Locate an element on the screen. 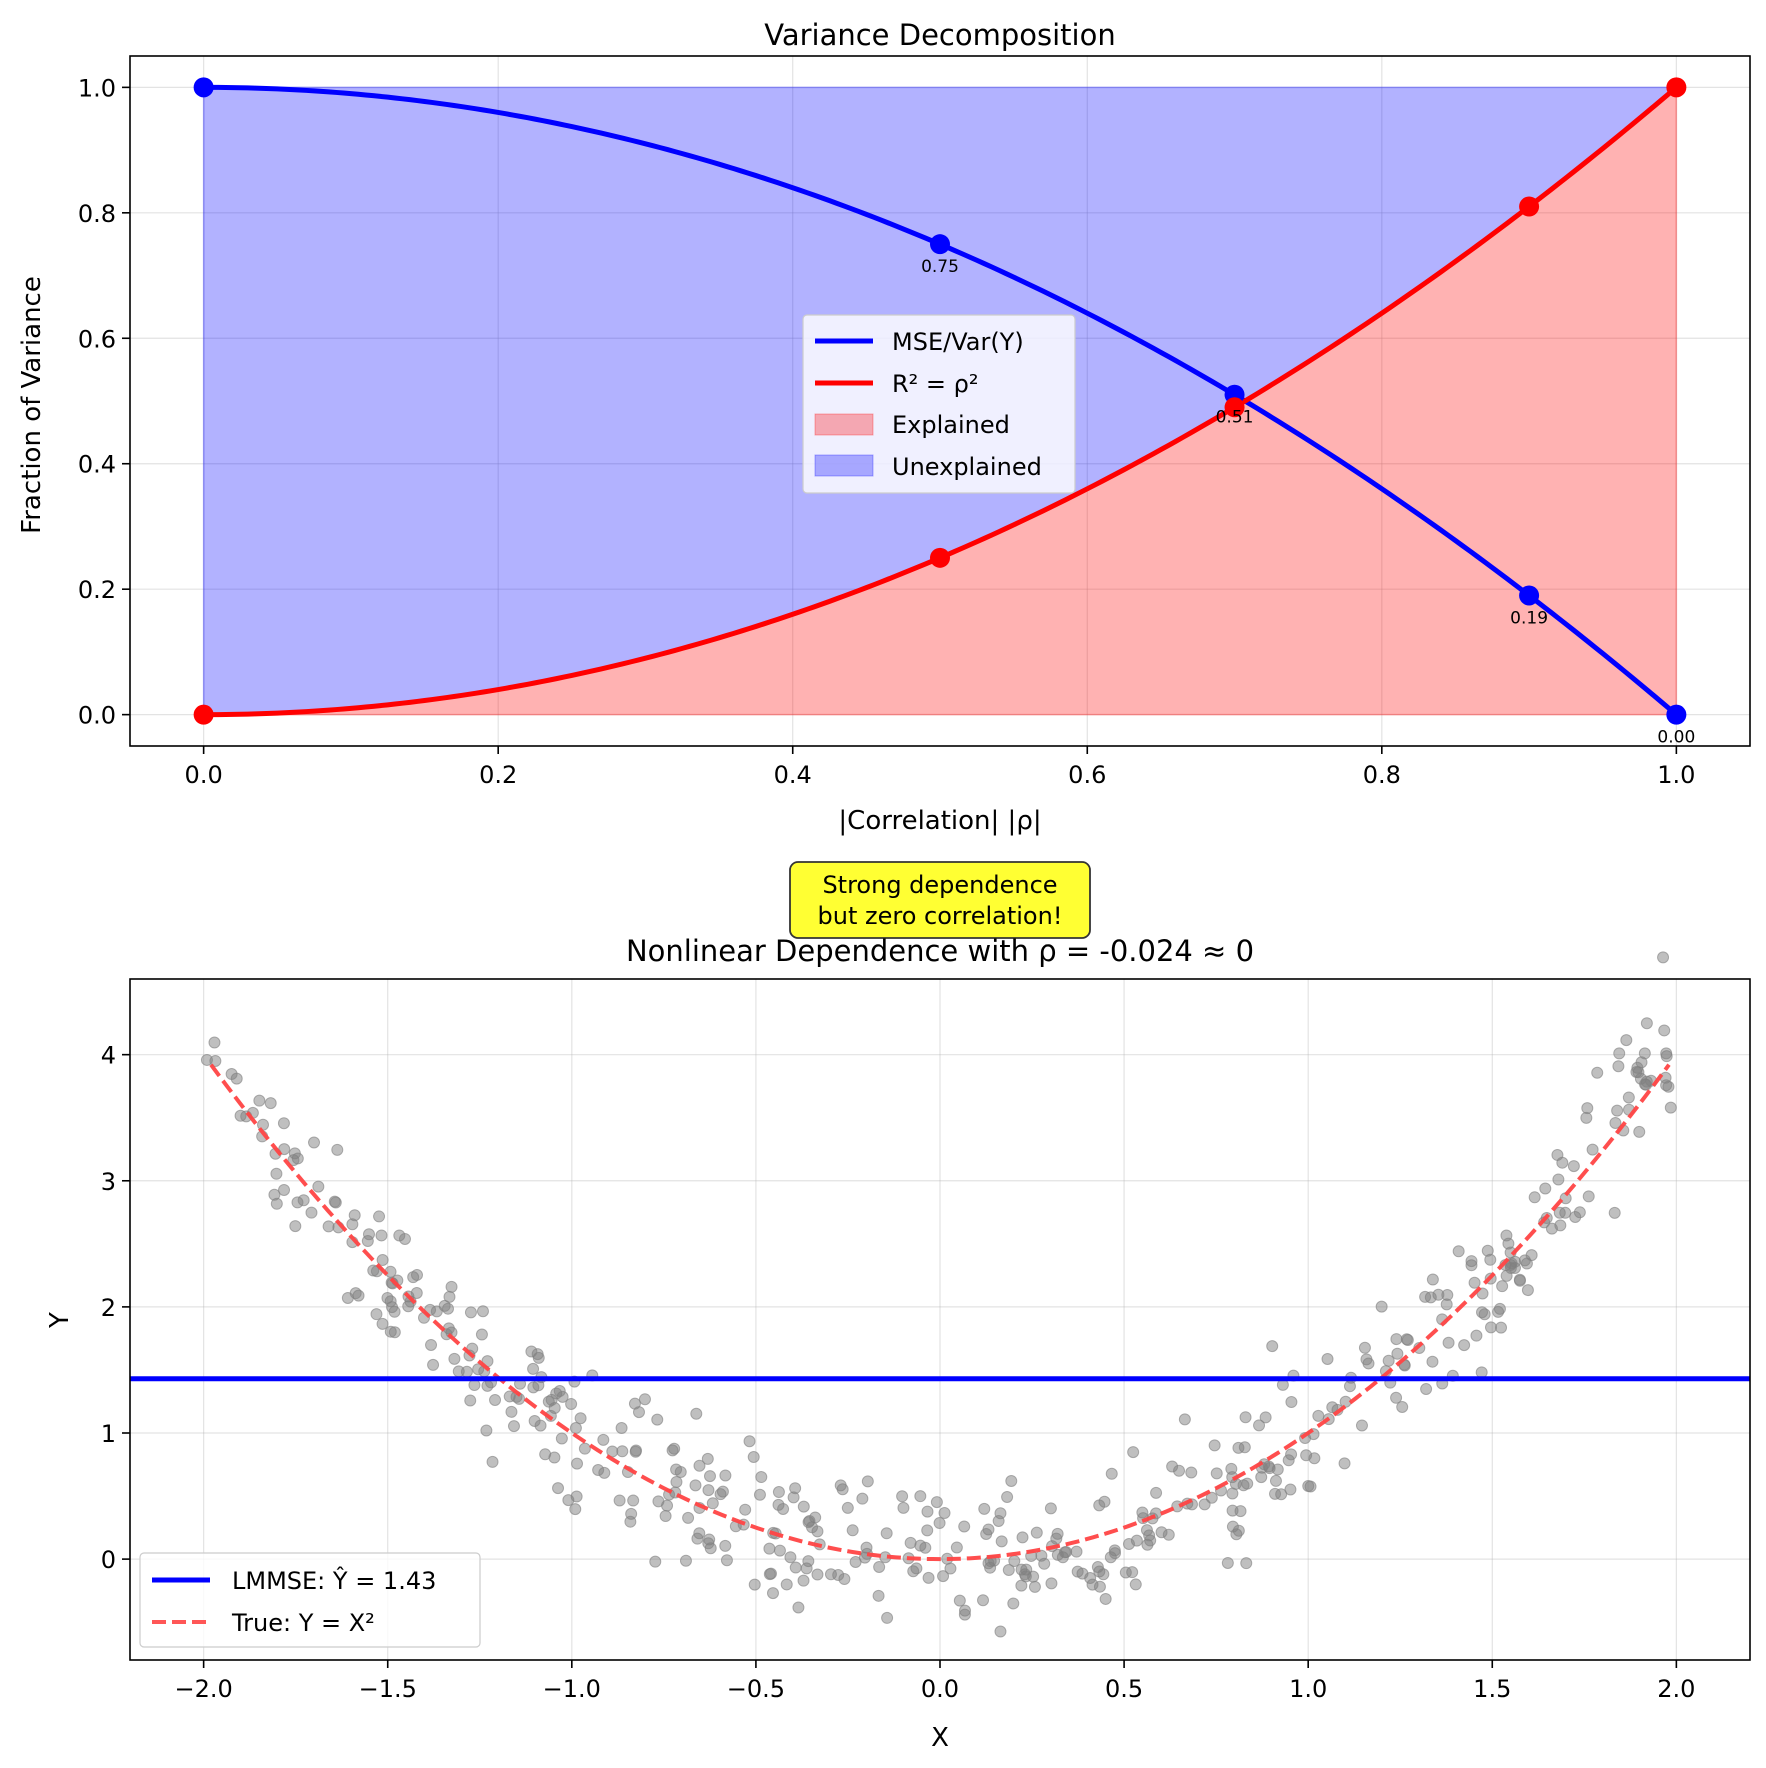 This screenshot has height=1768, width=1766. legend-r2-label: R² = ρ² is located at coordinates (935, 384).